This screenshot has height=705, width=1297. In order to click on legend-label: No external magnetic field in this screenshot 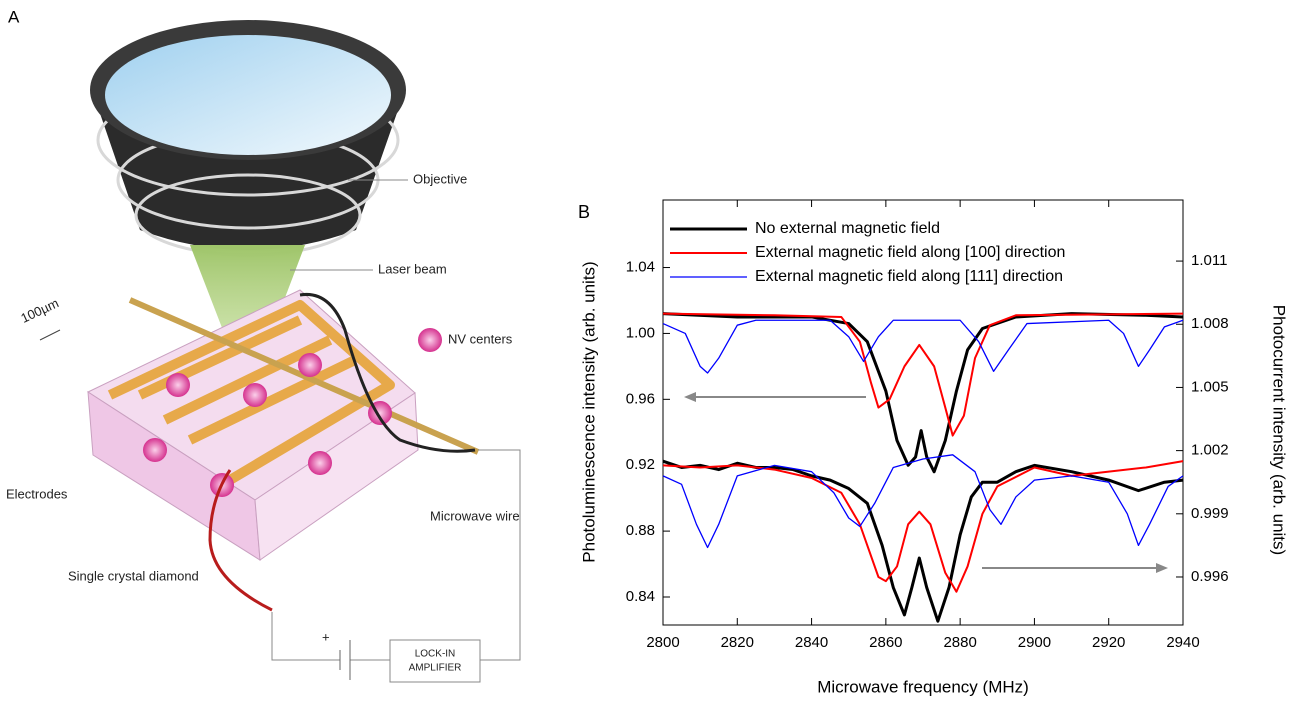, I will do `click(847, 228)`.